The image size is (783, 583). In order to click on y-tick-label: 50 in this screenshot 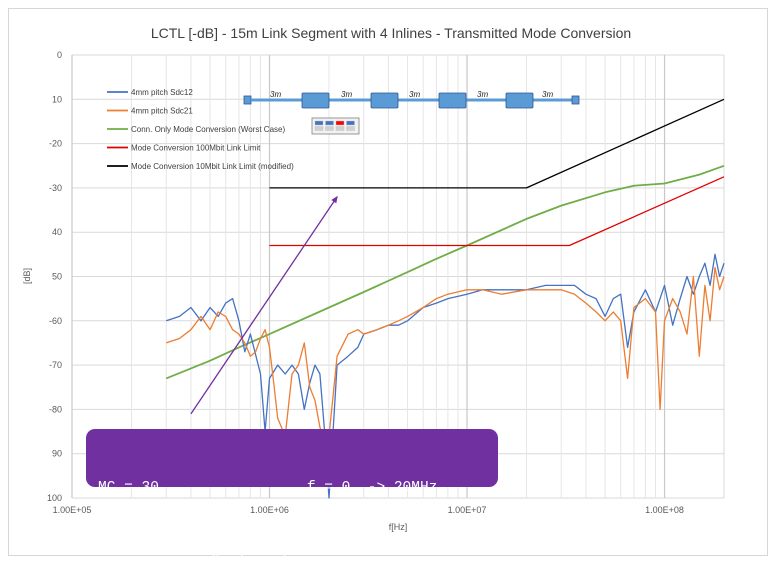, I will do `click(57, 277)`.